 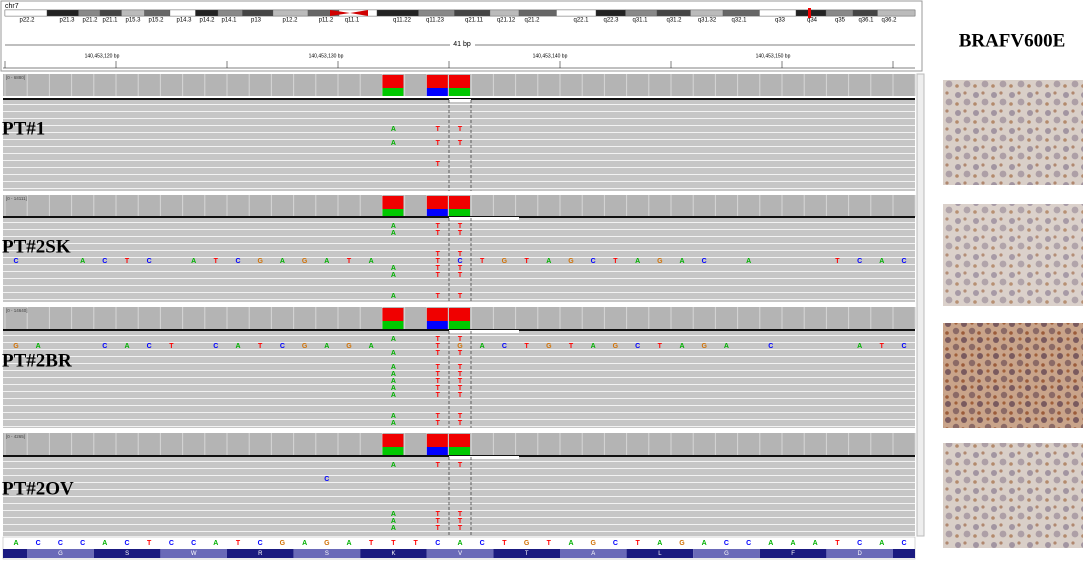 What do you see at coordinates (1013, 255) in the screenshot?
I see `ihc-image` at bounding box center [1013, 255].